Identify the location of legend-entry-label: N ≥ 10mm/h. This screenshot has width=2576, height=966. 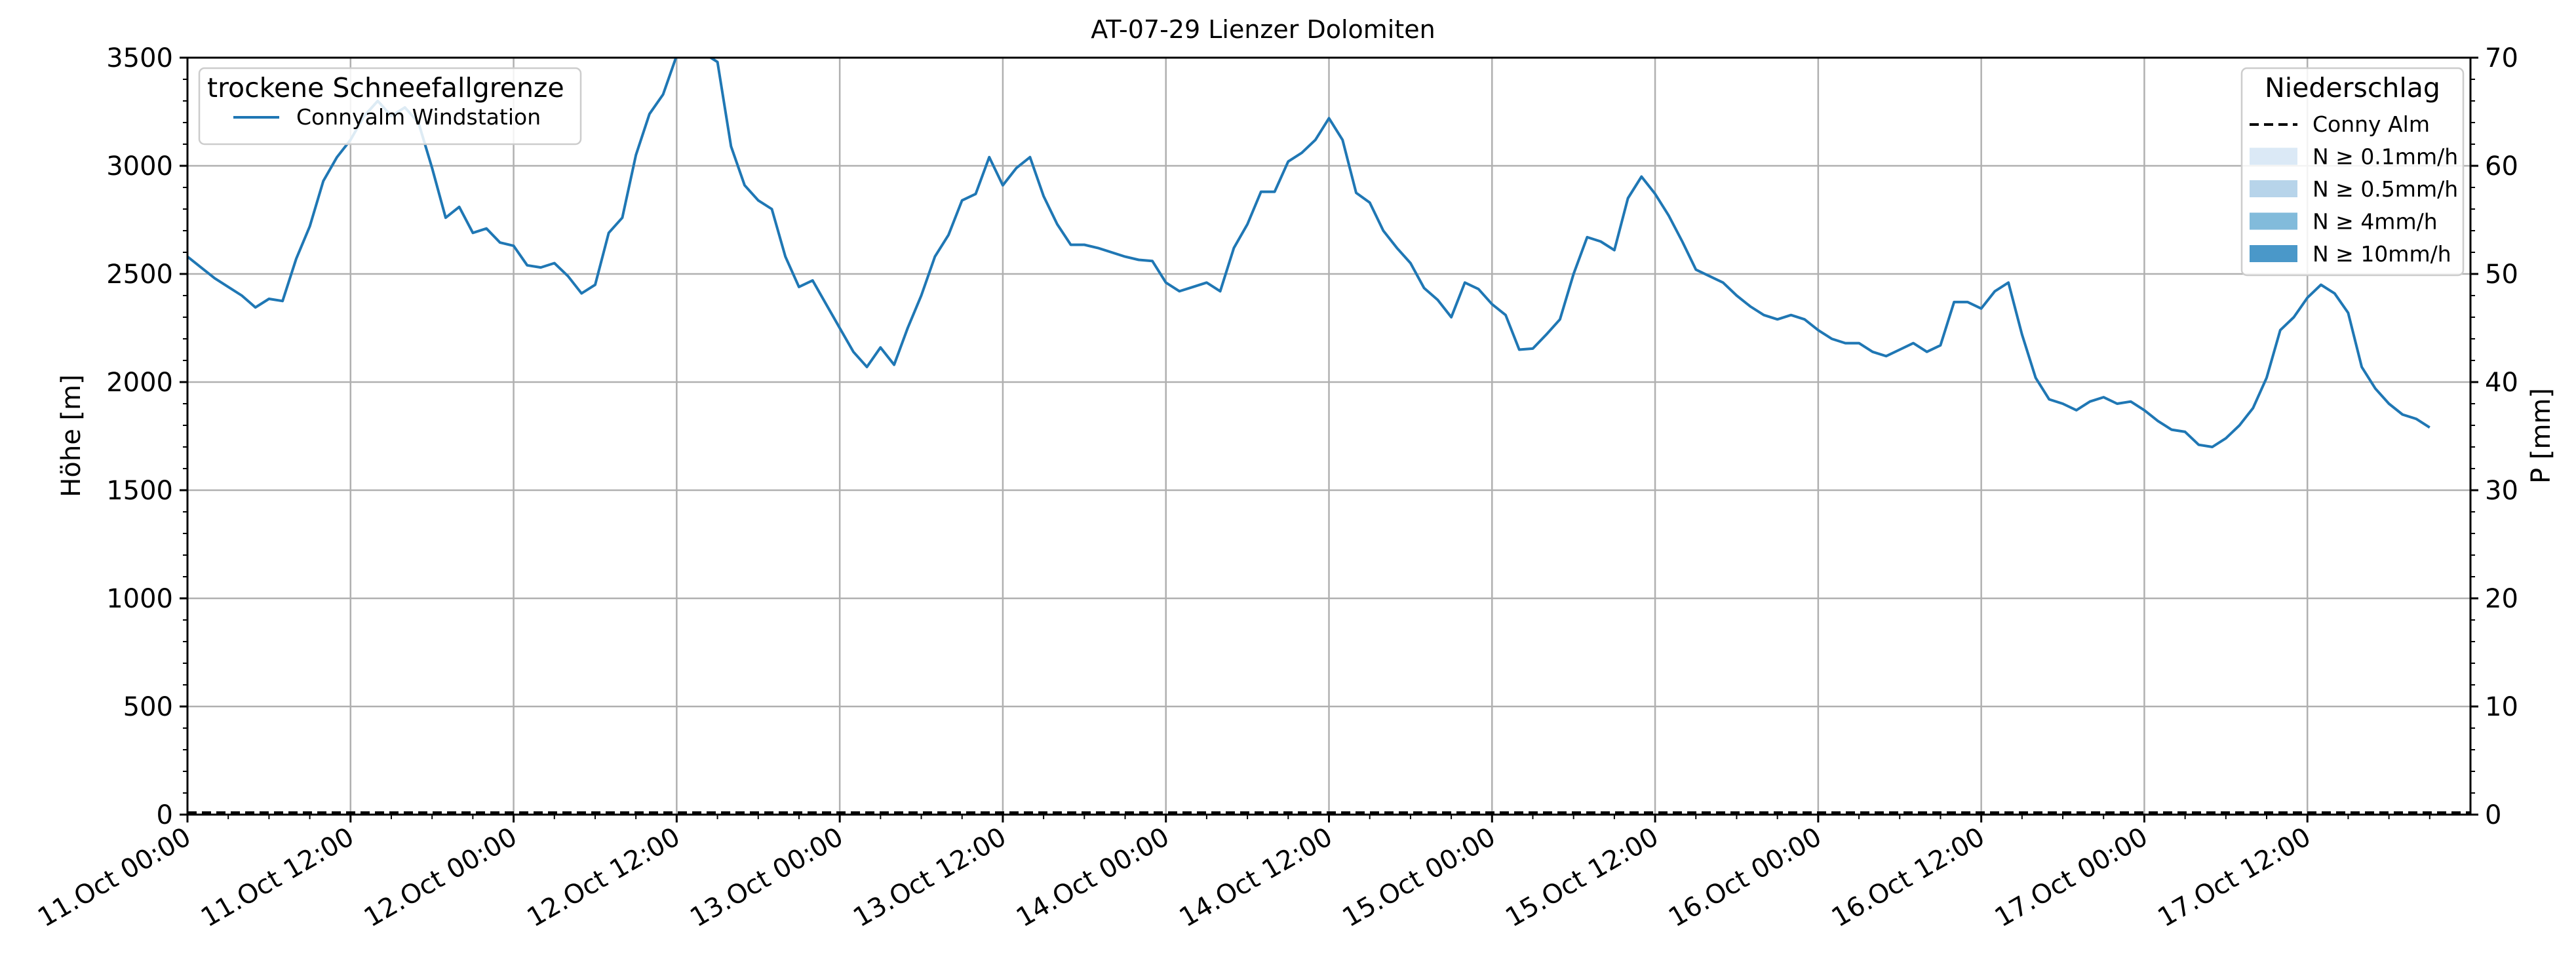
(2382, 254).